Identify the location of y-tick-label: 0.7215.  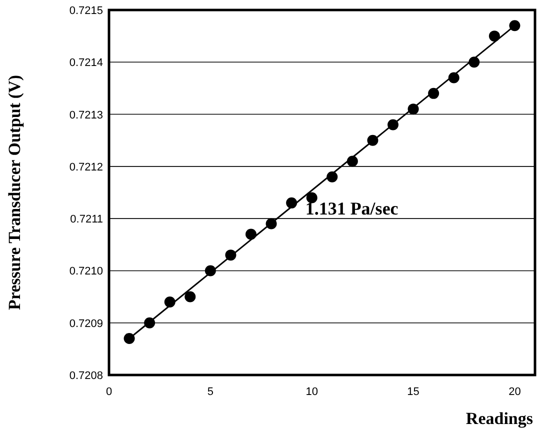
(86, 11).